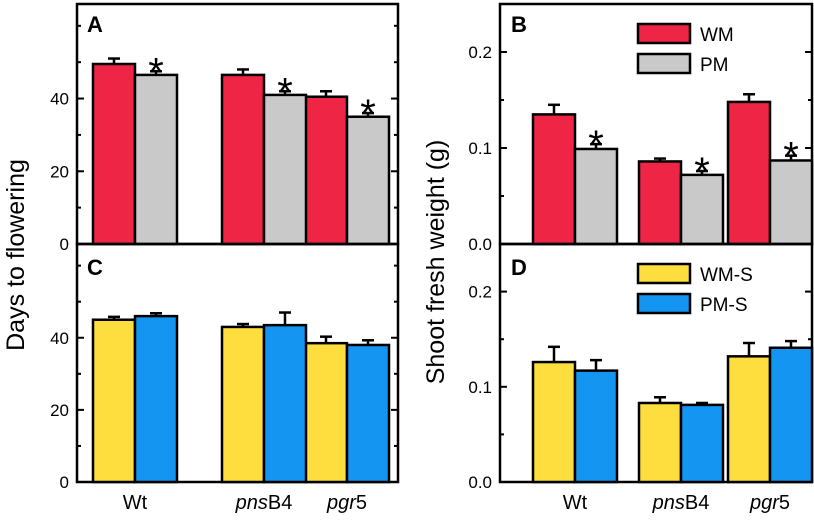 This screenshot has width=814, height=530. I want to click on legend-label: WM-S, so click(726, 275).